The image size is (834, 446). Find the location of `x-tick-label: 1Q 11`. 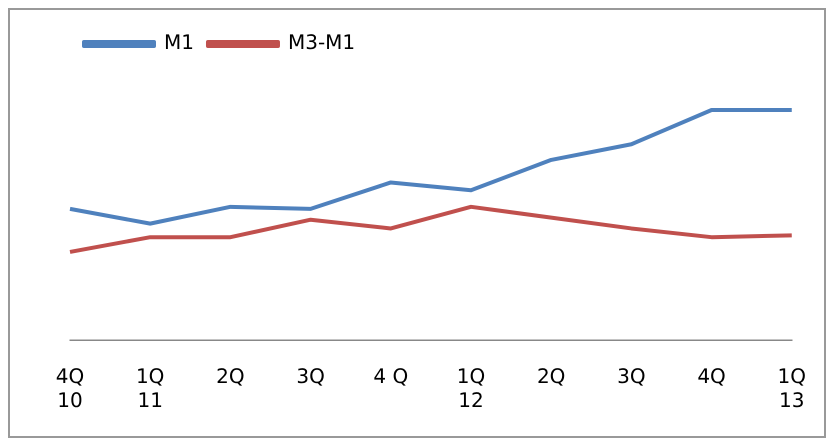

x-tick-label: 1Q 11 is located at coordinates (150, 388).